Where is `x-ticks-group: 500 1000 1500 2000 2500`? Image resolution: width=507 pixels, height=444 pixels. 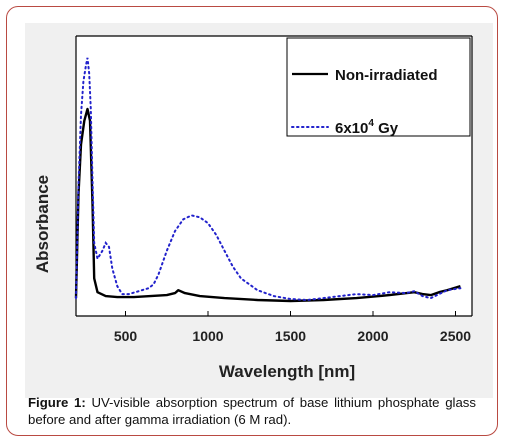 x-ticks-group: 500 1000 1500 2000 2500 is located at coordinates (292, 327).